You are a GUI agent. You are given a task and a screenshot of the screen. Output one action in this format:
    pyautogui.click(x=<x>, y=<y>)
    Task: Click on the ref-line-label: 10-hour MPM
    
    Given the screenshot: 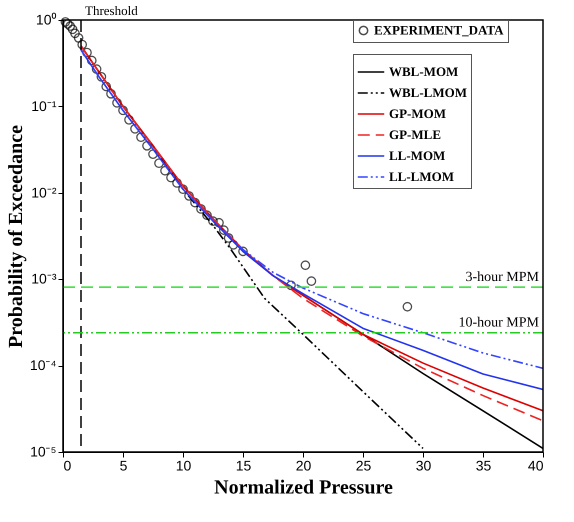 What is the action you would take?
    pyautogui.click(x=499, y=323)
    